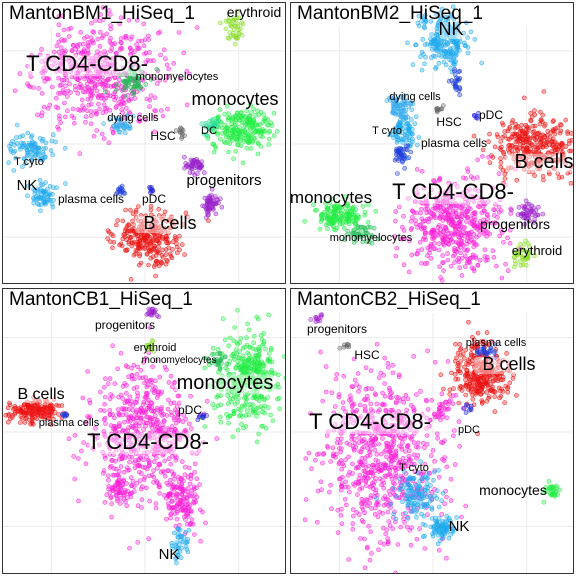 The width and height of the screenshot is (576, 576). Describe the element at coordinates (537, 250) in the screenshot. I see `cluster-label-group: erythroid` at that location.